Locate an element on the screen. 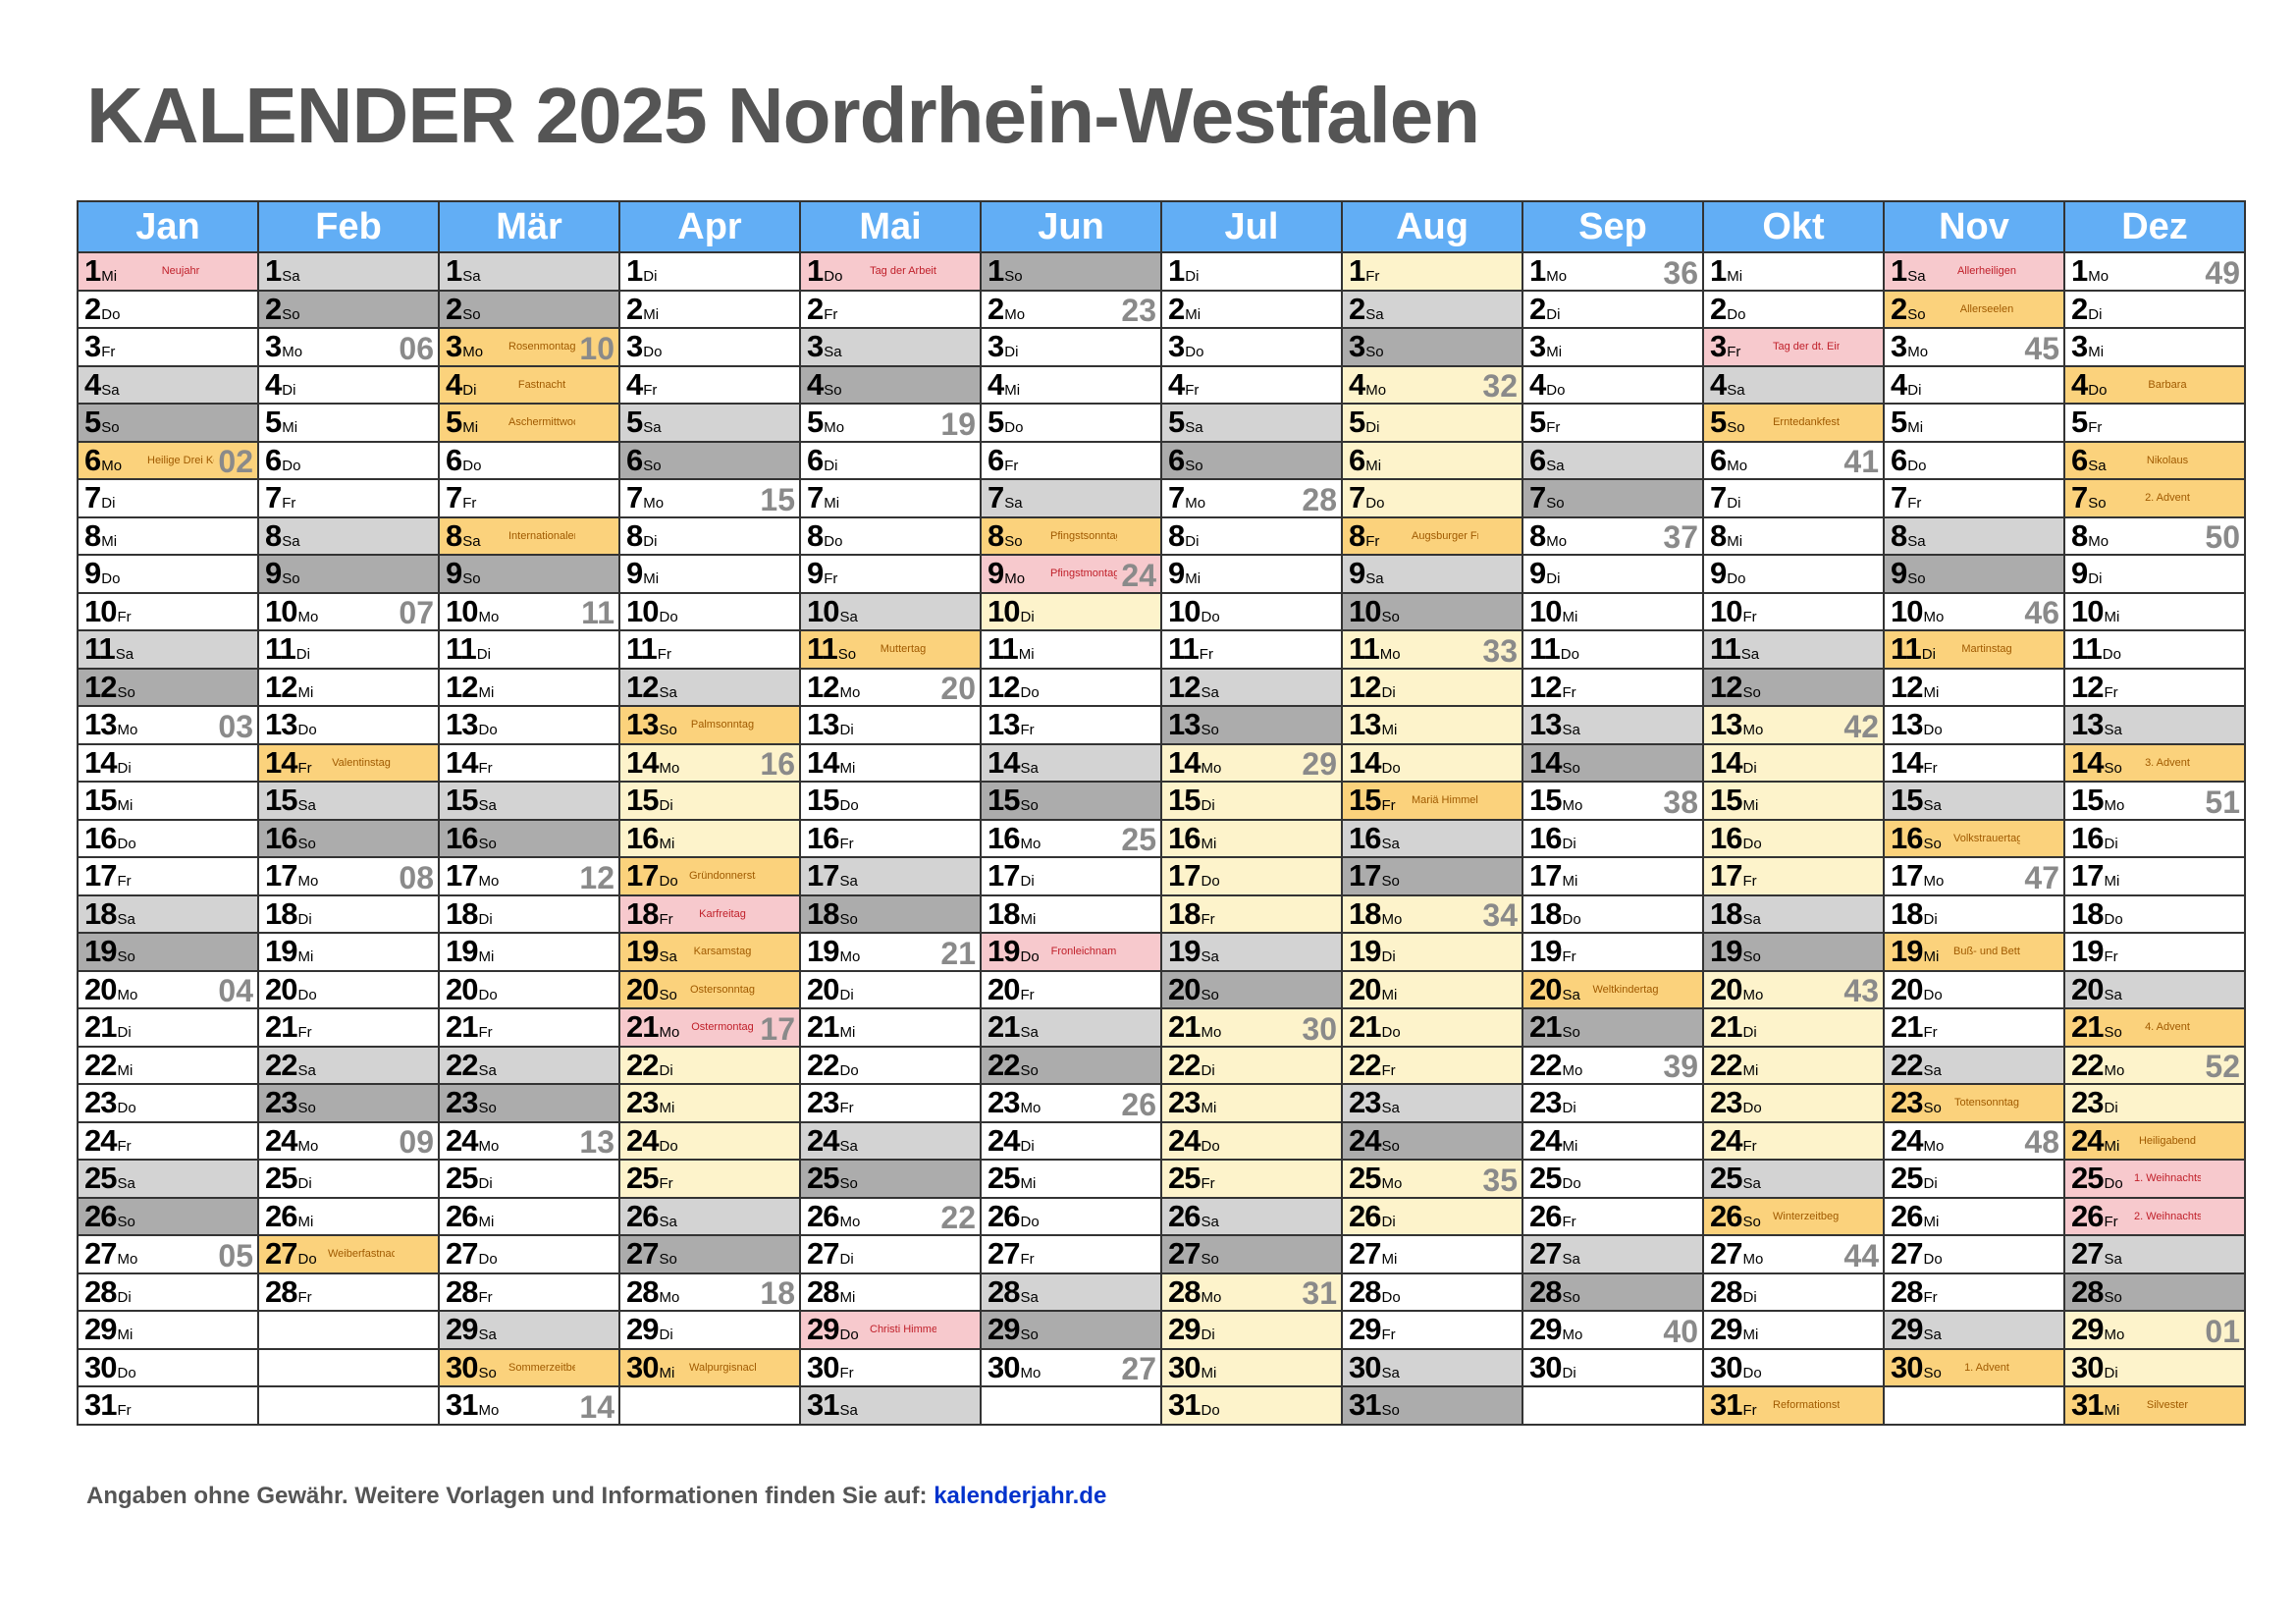 Image resolution: width=2296 pixels, height=1624 pixels. day-cell: 2So is located at coordinates (348, 309).